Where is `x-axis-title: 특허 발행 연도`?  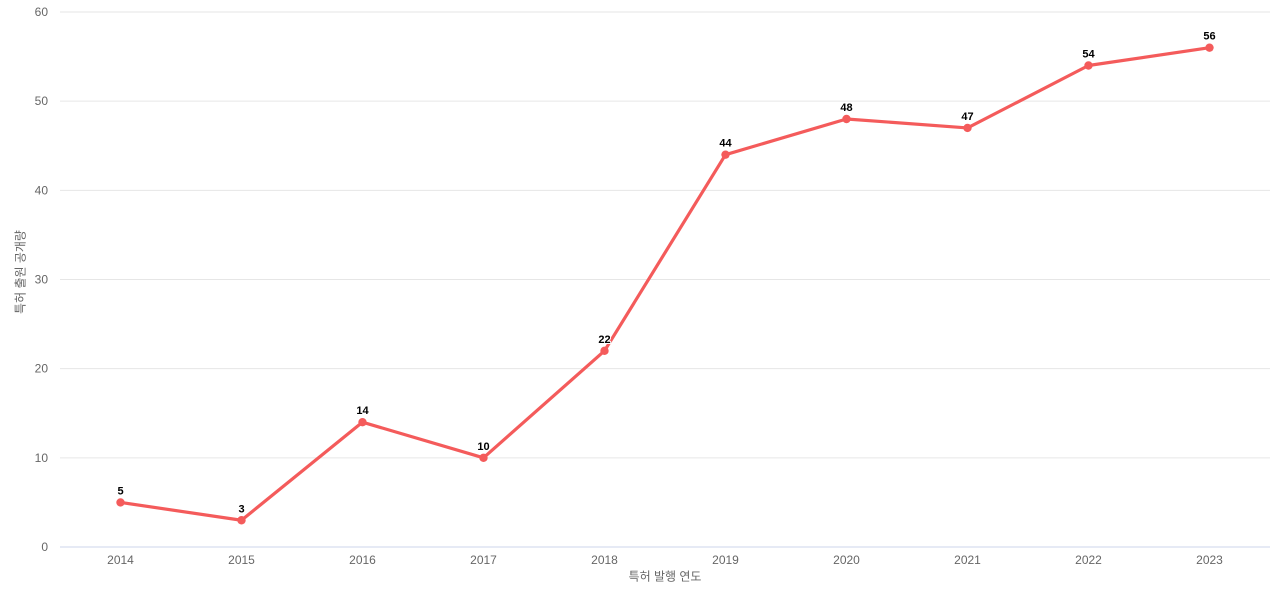 x-axis-title: 특허 발행 연도 is located at coordinates (665, 576).